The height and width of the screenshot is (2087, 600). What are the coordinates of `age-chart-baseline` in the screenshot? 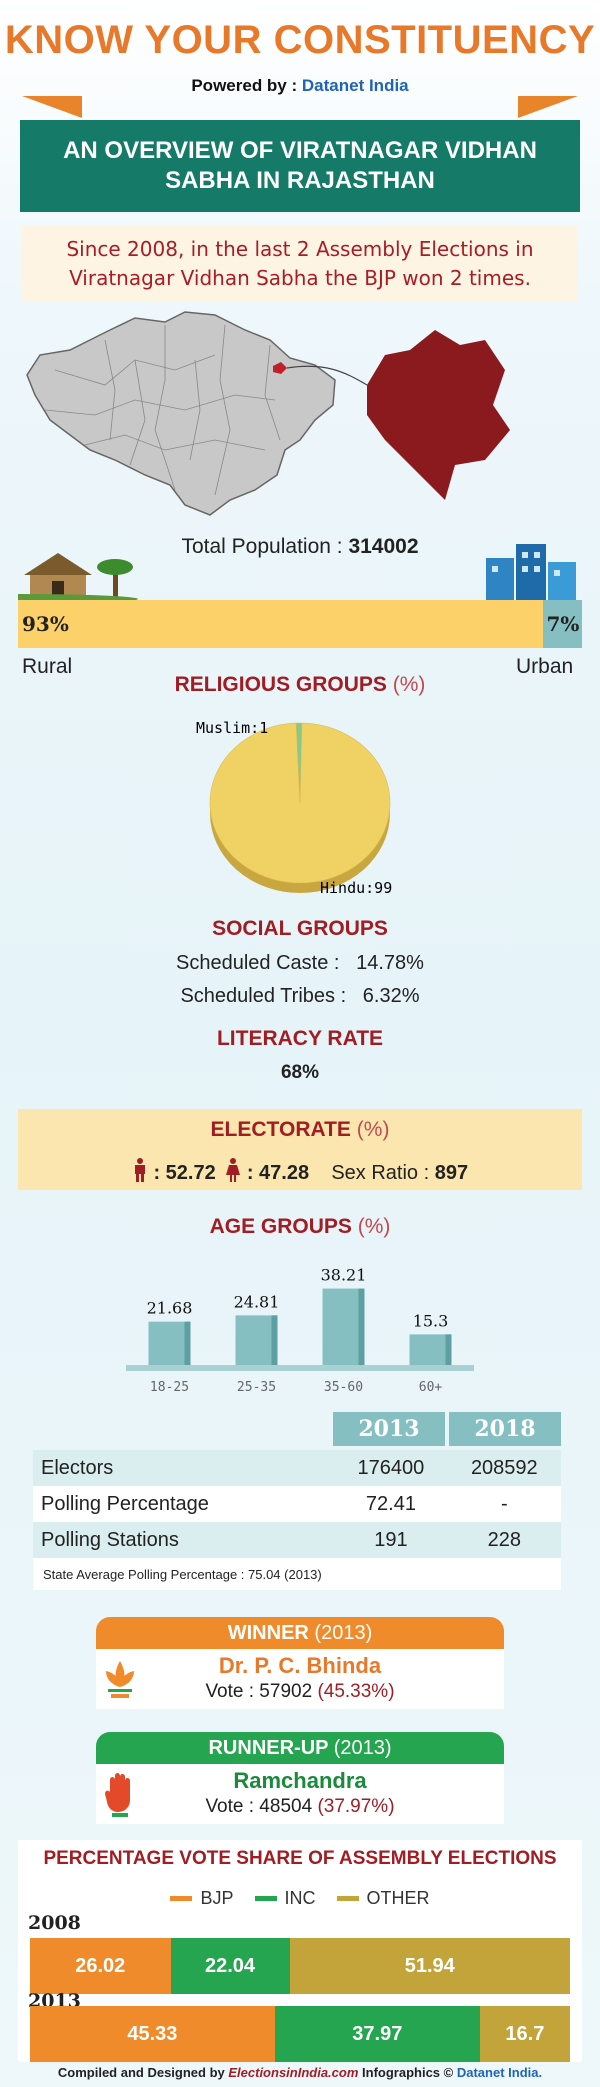 It's located at (300, 1368).